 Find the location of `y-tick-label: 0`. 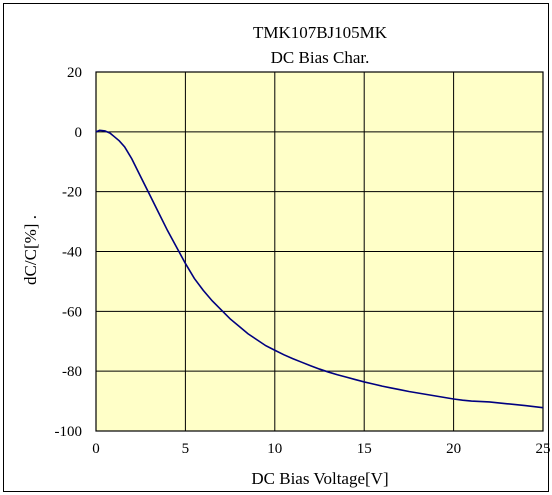

y-tick-label: 0 is located at coordinates (79, 133).